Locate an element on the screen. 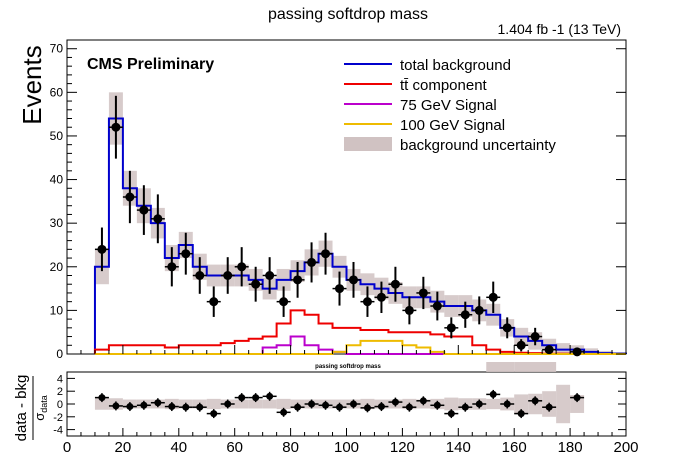  y-tick-label: 0 is located at coordinates (59, 354).